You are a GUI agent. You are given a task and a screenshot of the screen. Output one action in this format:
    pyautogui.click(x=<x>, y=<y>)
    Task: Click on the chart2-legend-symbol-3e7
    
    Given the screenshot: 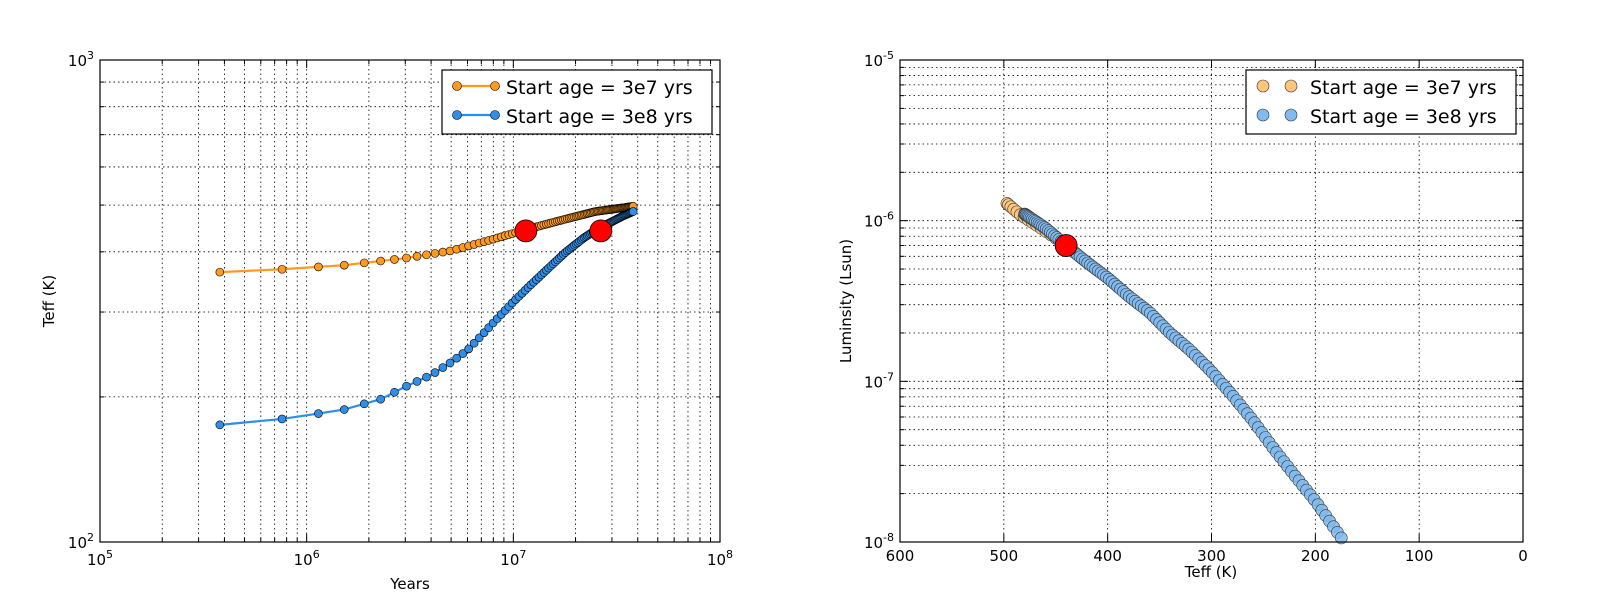 What is the action you would take?
    pyautogui.click(x=1277, y=86)
    